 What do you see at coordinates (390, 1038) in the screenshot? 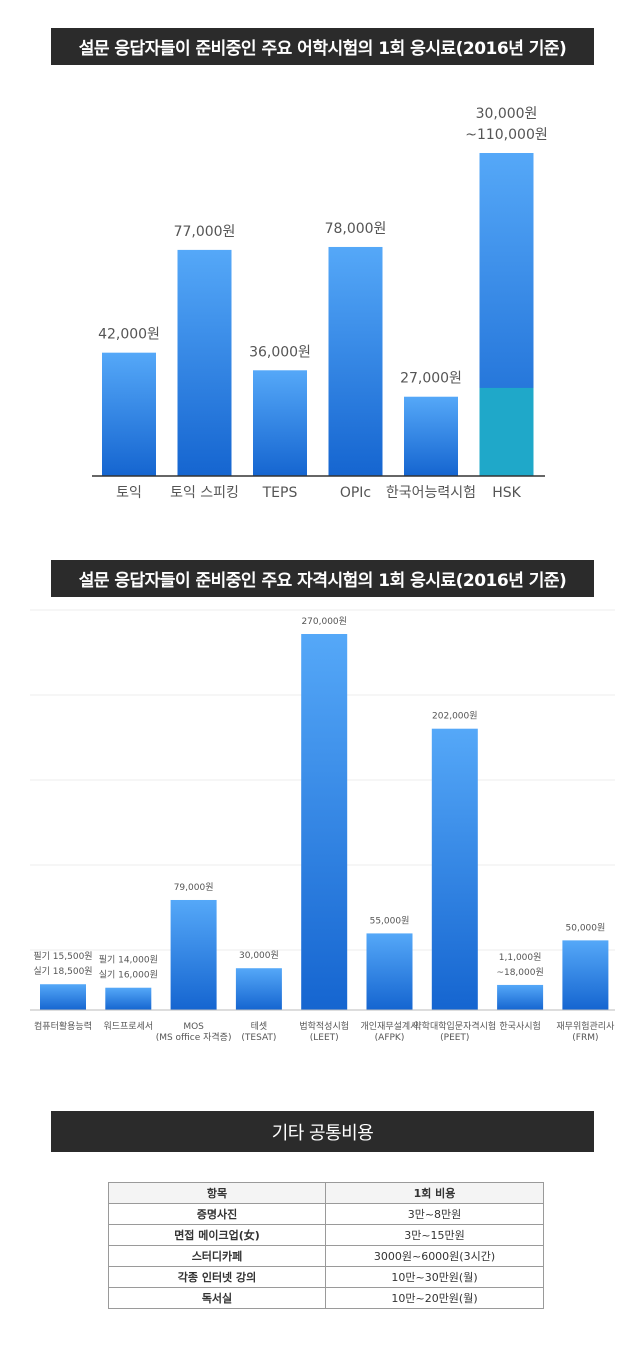
I see `tick-label: (AFPK)` at bounding box center [390, 1038].